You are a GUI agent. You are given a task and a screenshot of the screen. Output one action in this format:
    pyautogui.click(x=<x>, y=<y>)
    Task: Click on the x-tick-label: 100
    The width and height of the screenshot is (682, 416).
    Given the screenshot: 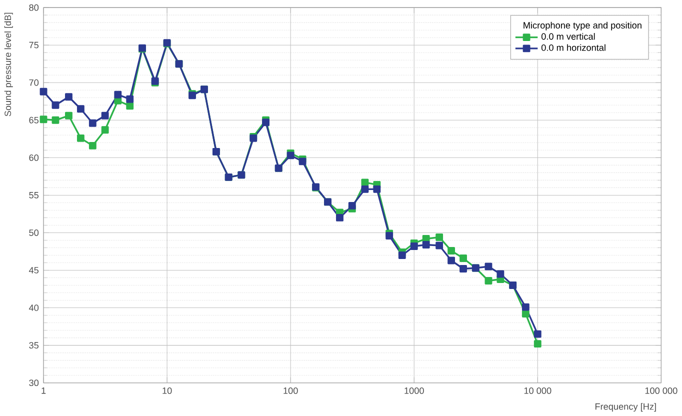 What is the action you would take?
    pyautogui.click(x=291, y=390)
    